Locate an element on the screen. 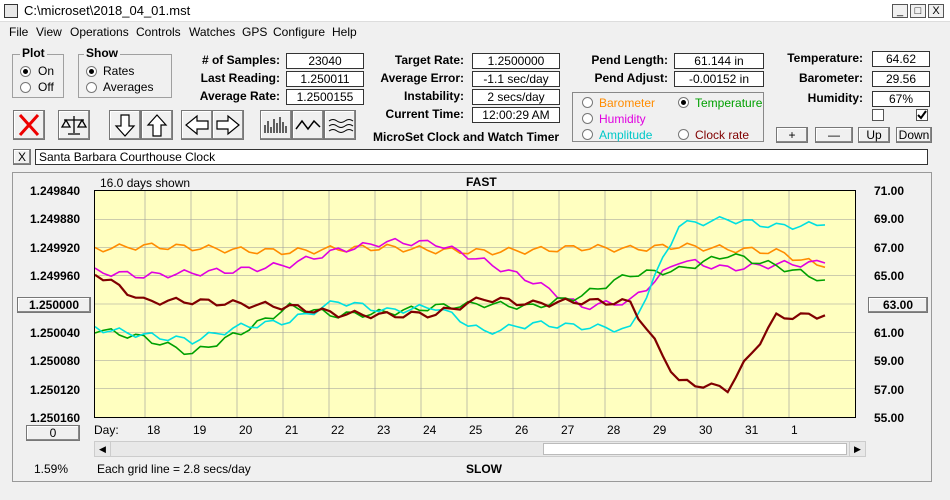  close-button: X is located at coordinates (936, 11).